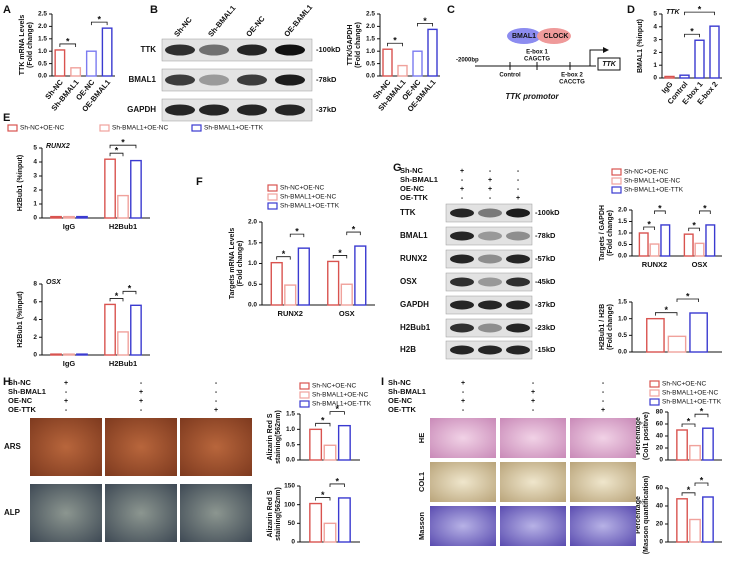 This screenshot has height=574, width=747. I want to click on y-tick-label: 20, so click(660, 524).